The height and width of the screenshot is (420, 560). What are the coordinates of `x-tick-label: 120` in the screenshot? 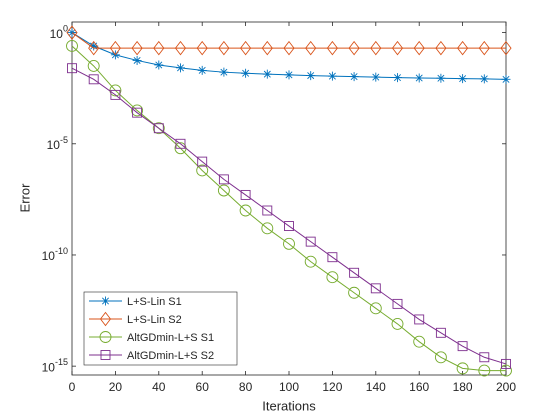 It's located at (332, 387).